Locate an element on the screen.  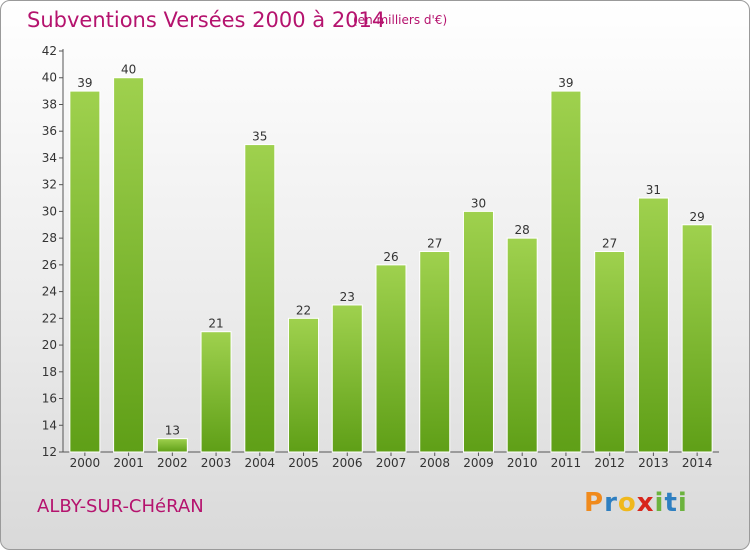
x-tick-label: 2006 is located at coordinates (347, 463).